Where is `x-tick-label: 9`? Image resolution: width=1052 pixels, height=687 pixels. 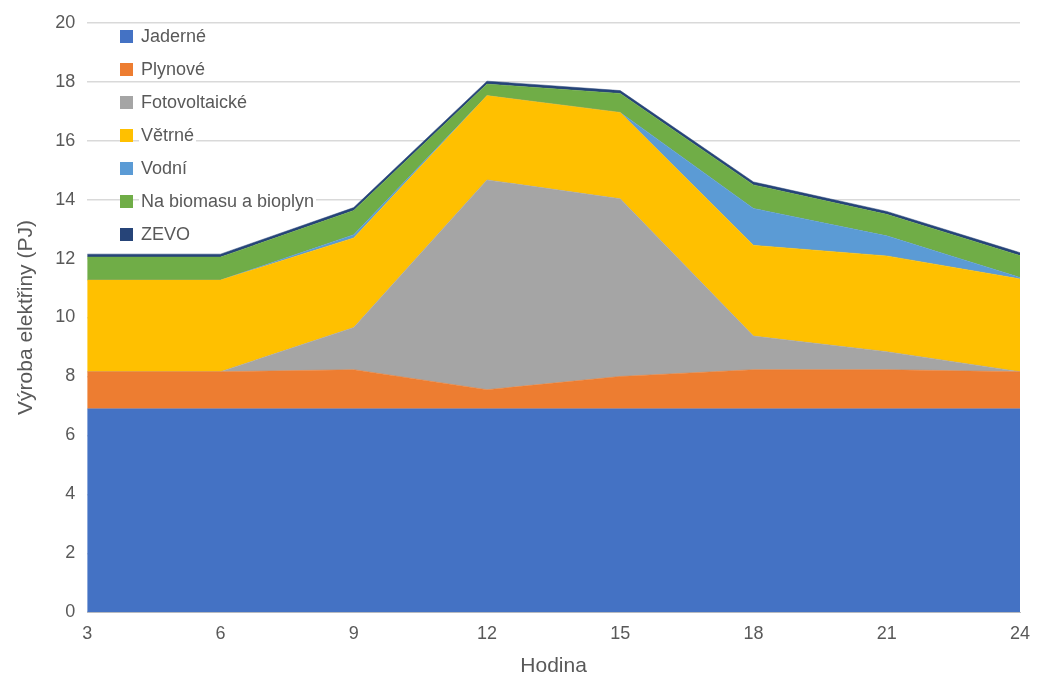
x-tick-label: 9 is located at coordinates (353, 632).